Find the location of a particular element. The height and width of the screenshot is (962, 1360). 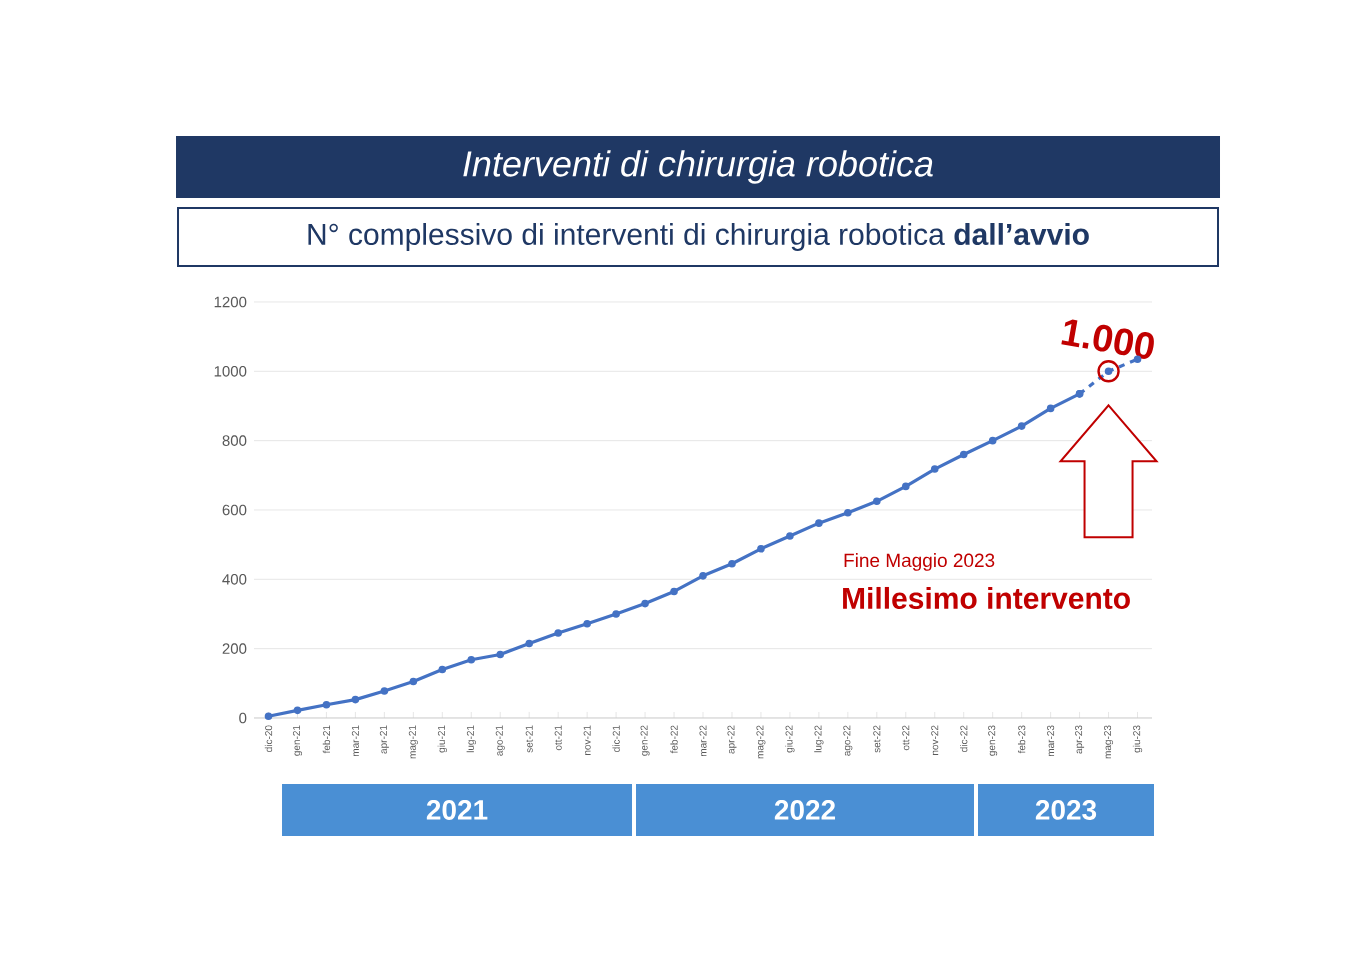

annotation: Fine Maggio 2023 is located at coordinates (919, 562).